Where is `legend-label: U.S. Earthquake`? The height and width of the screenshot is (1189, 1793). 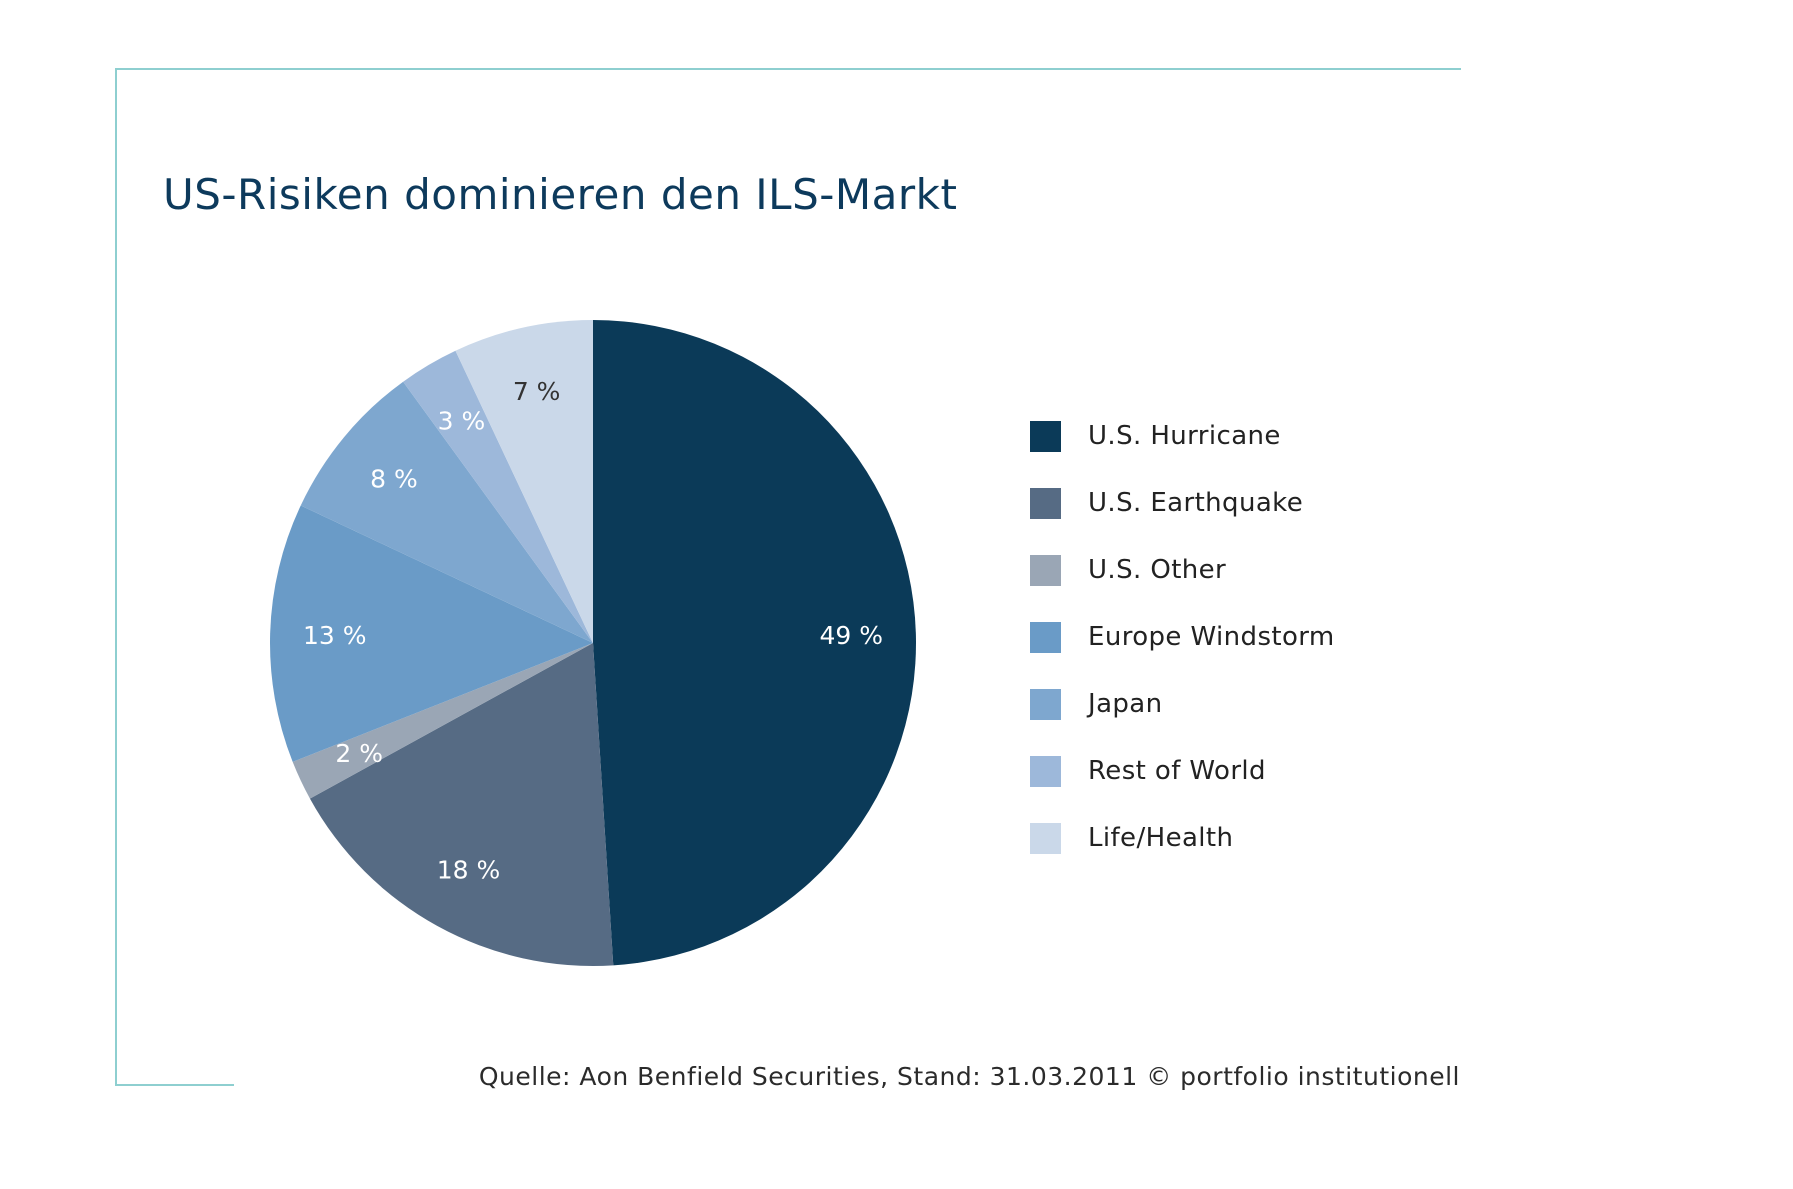
legend-label: U.S. Earthquake is located at coordinates (1196, 503).